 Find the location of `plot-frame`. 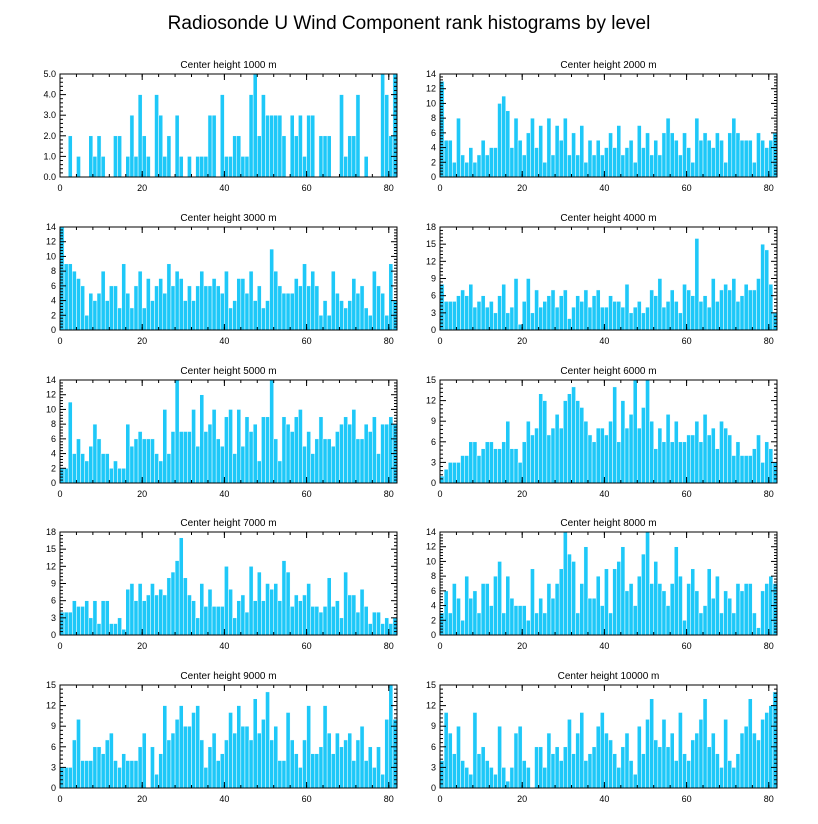

plot-frame is located at coordinates (228, 431).